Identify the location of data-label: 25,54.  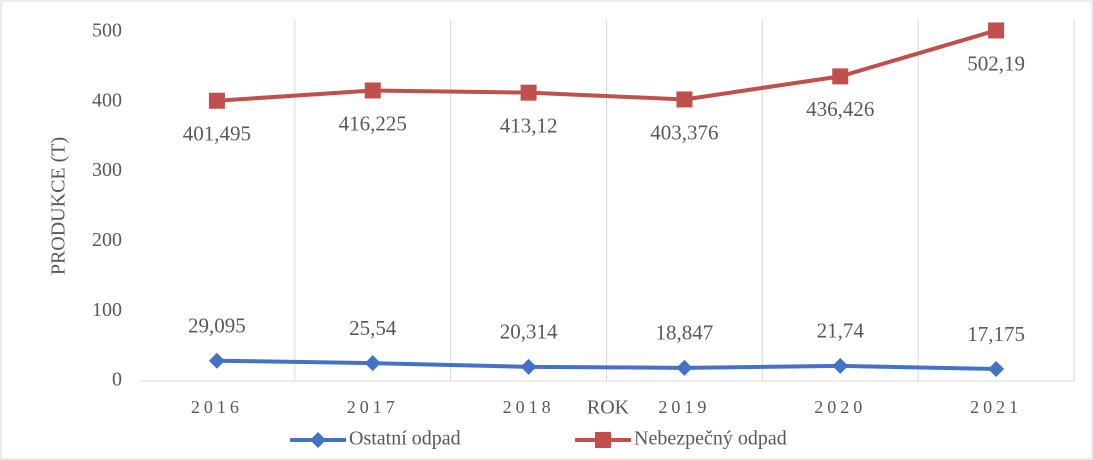
(373, 328).